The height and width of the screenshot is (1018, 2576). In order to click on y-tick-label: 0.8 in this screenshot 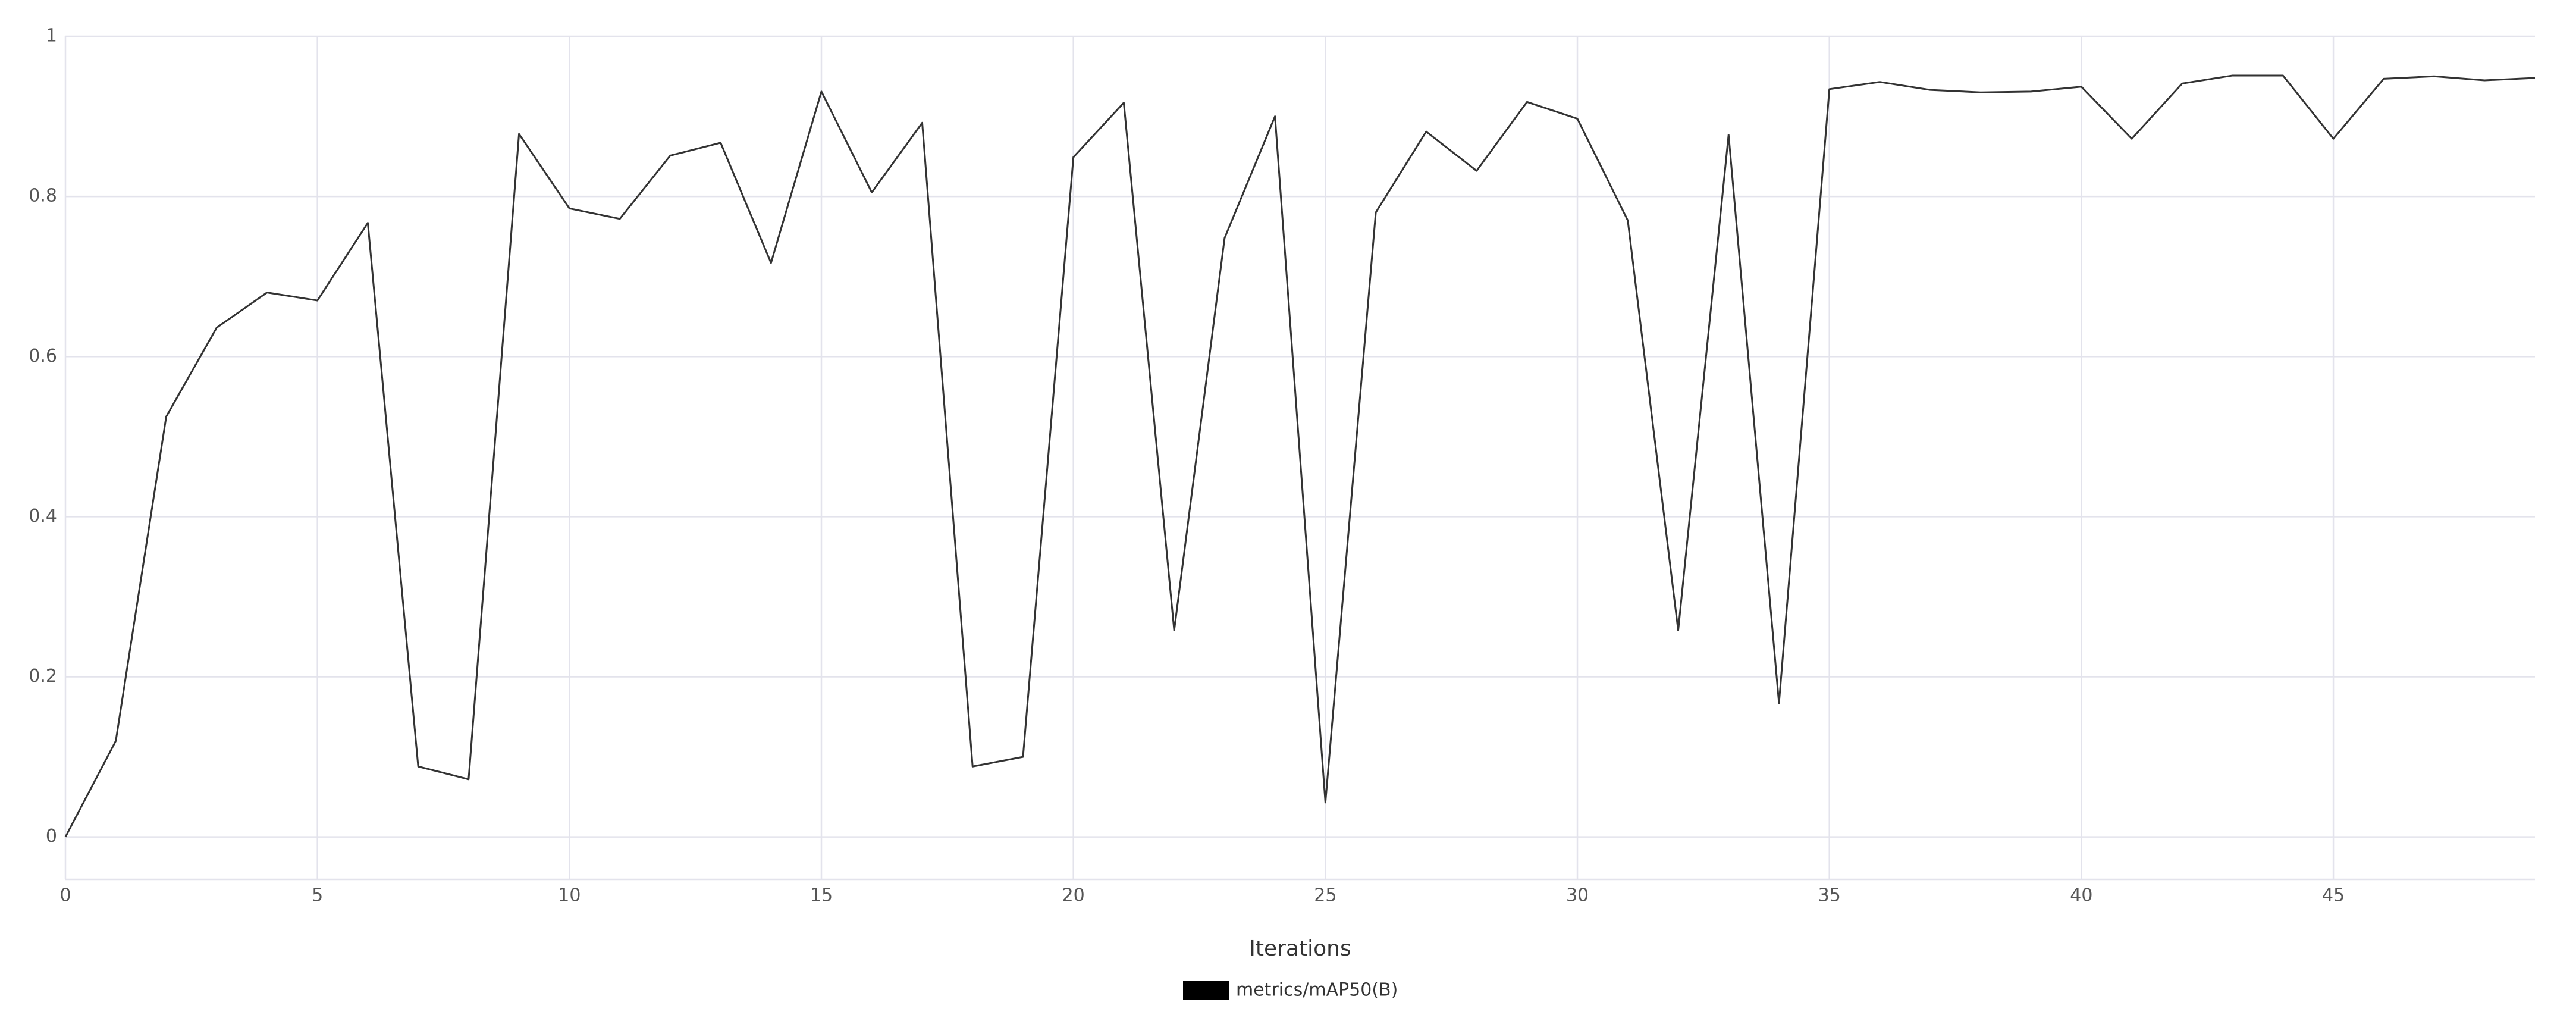, I will do `click(43, 196)`.